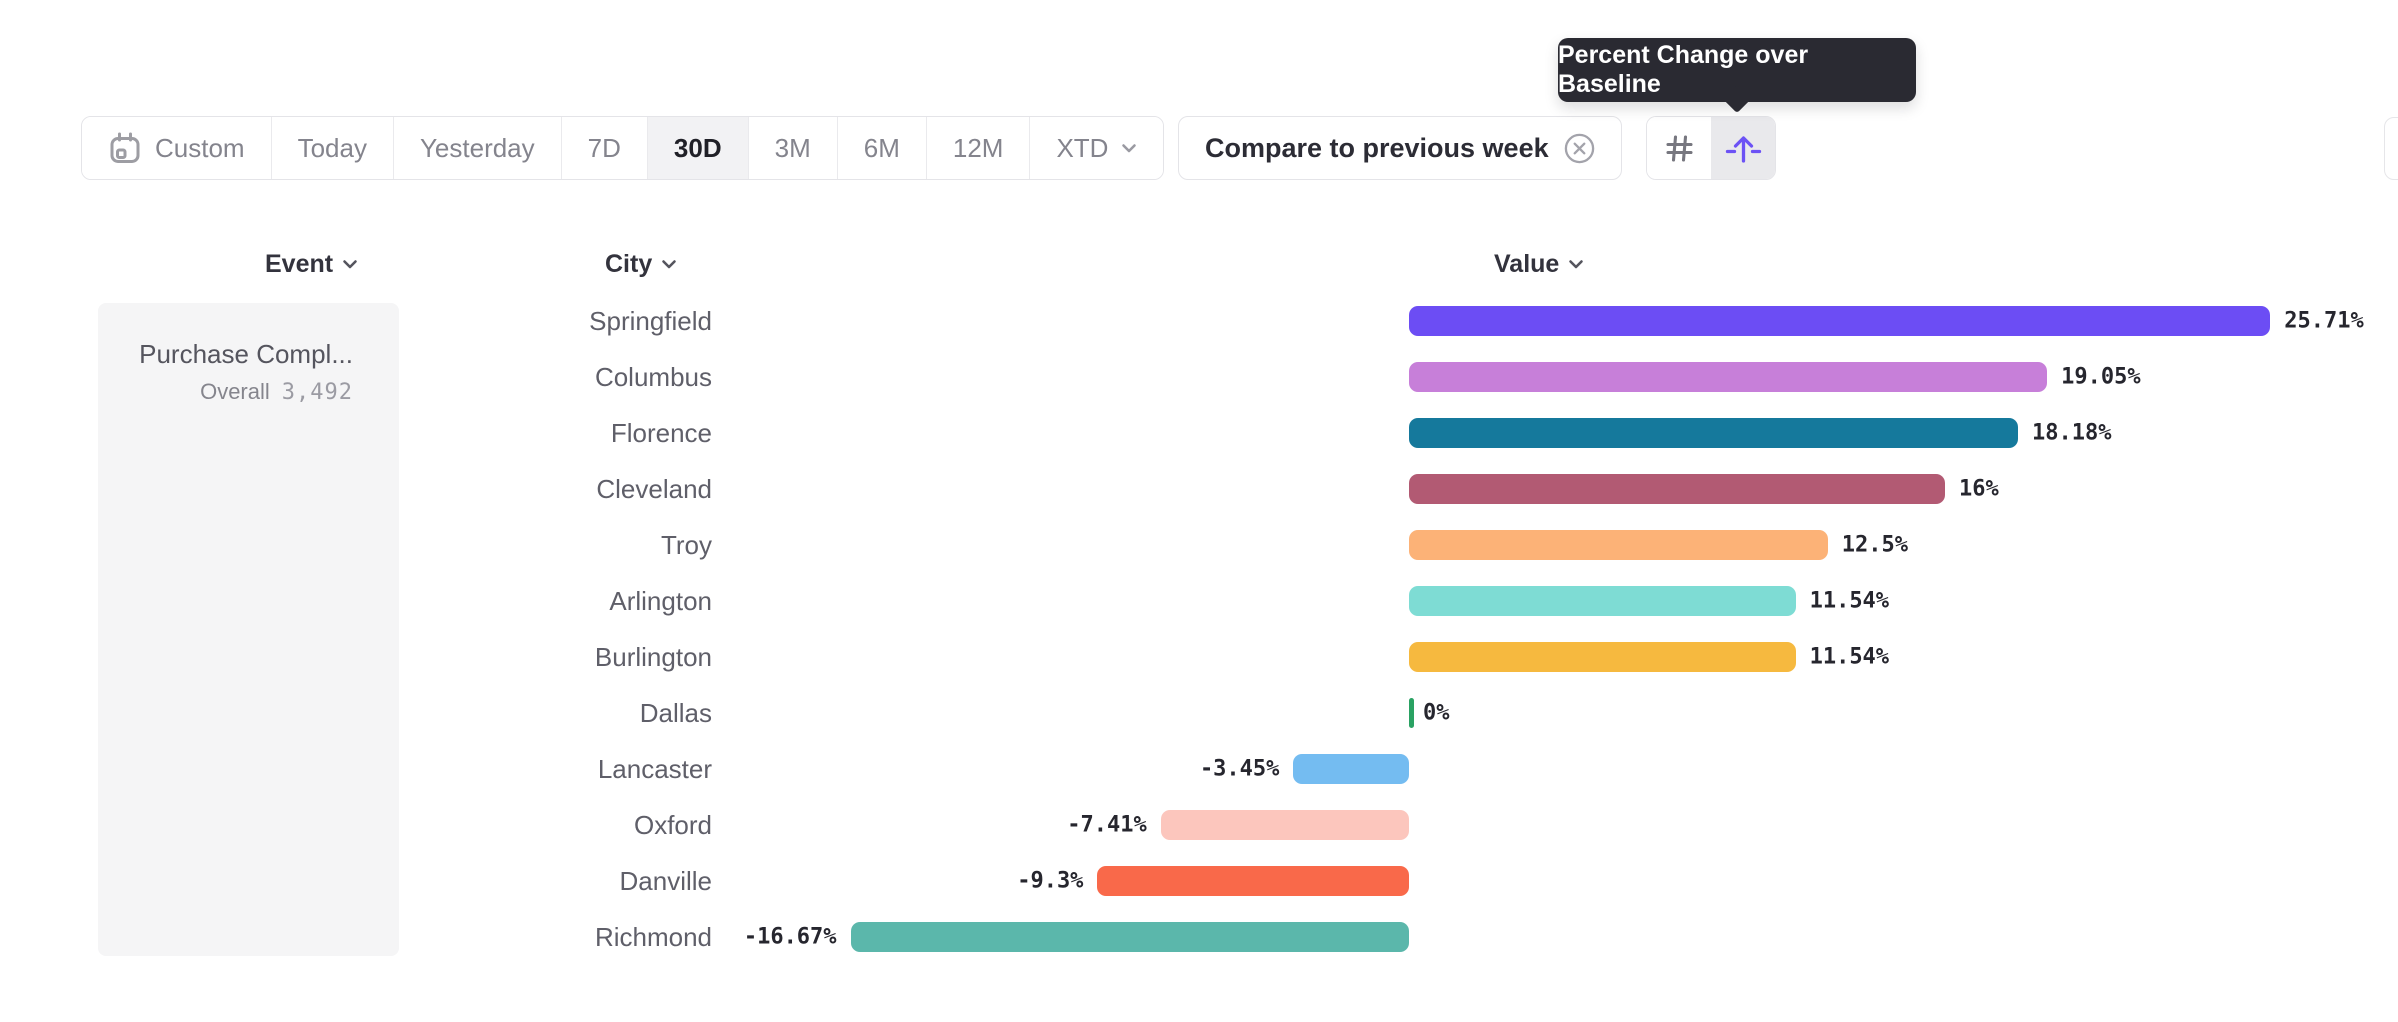 Image resolution: width=2398 pixels, height=1022 pixels. I want to click on chart-row-troy: Troy 12.5%, so click(1199, 545).